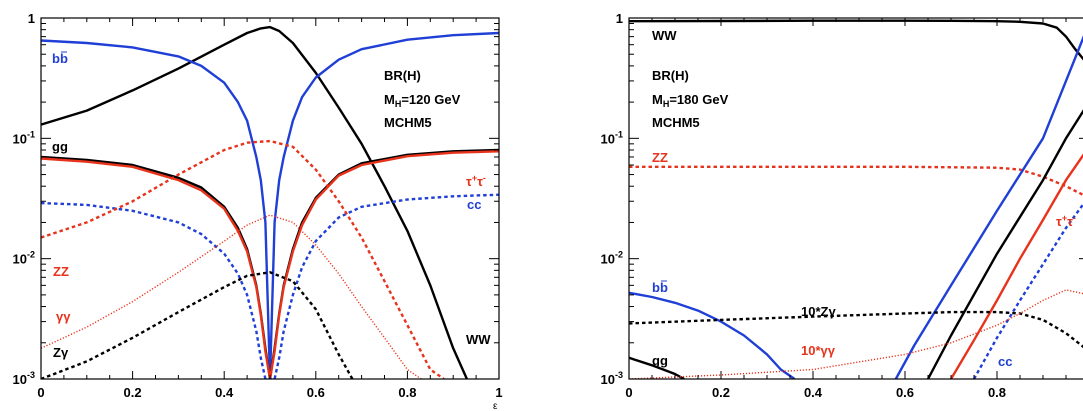  Describe the element at coordinates (196, 325) in the screenshot. I see `series-line-z` at that location.